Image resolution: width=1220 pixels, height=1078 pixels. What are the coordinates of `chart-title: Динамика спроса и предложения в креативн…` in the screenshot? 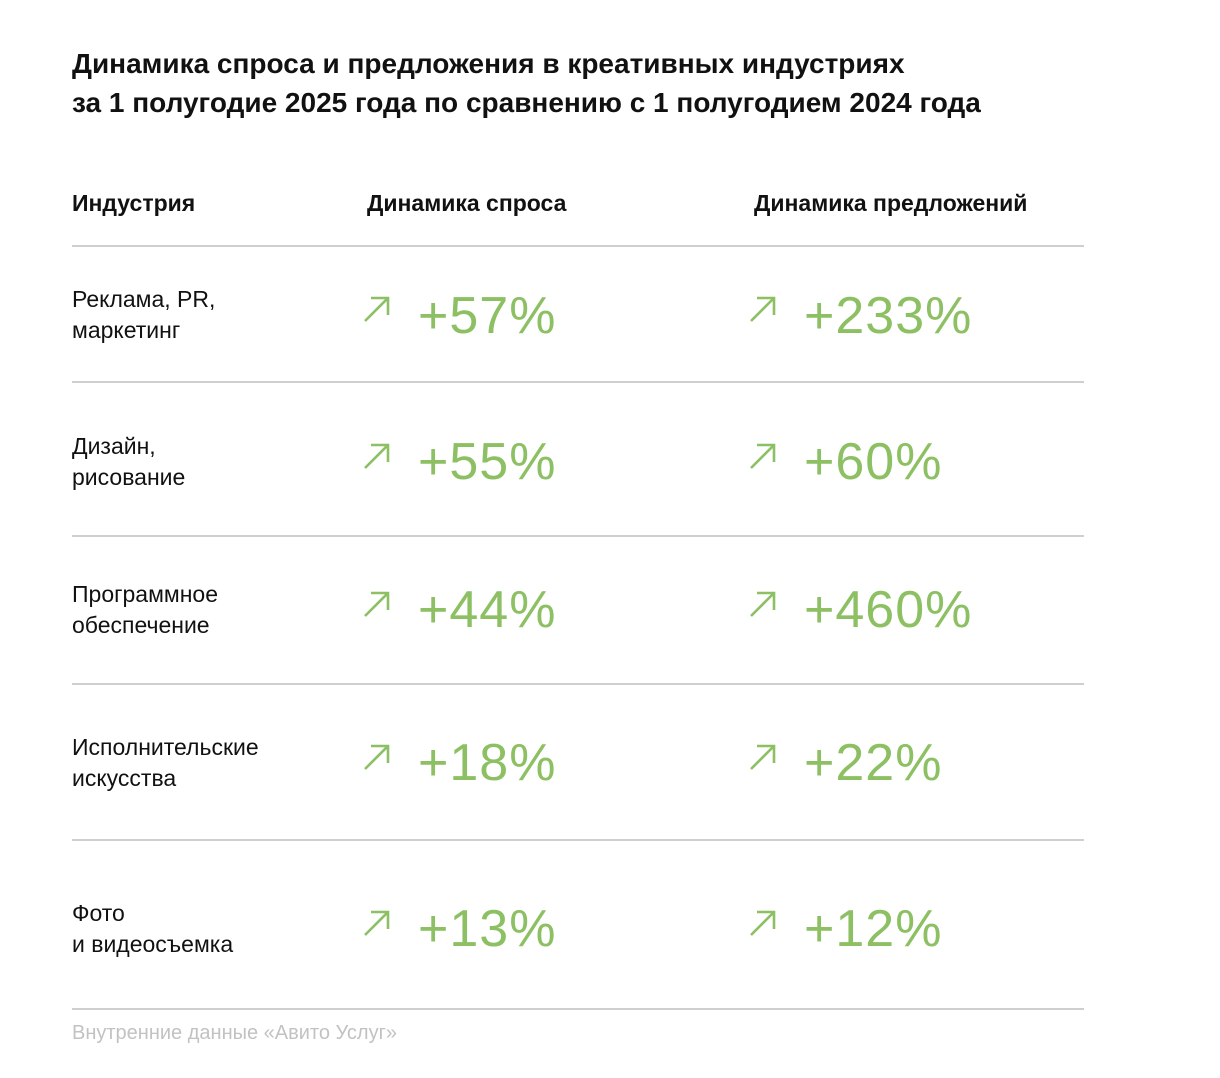 It's located at (526, 83).